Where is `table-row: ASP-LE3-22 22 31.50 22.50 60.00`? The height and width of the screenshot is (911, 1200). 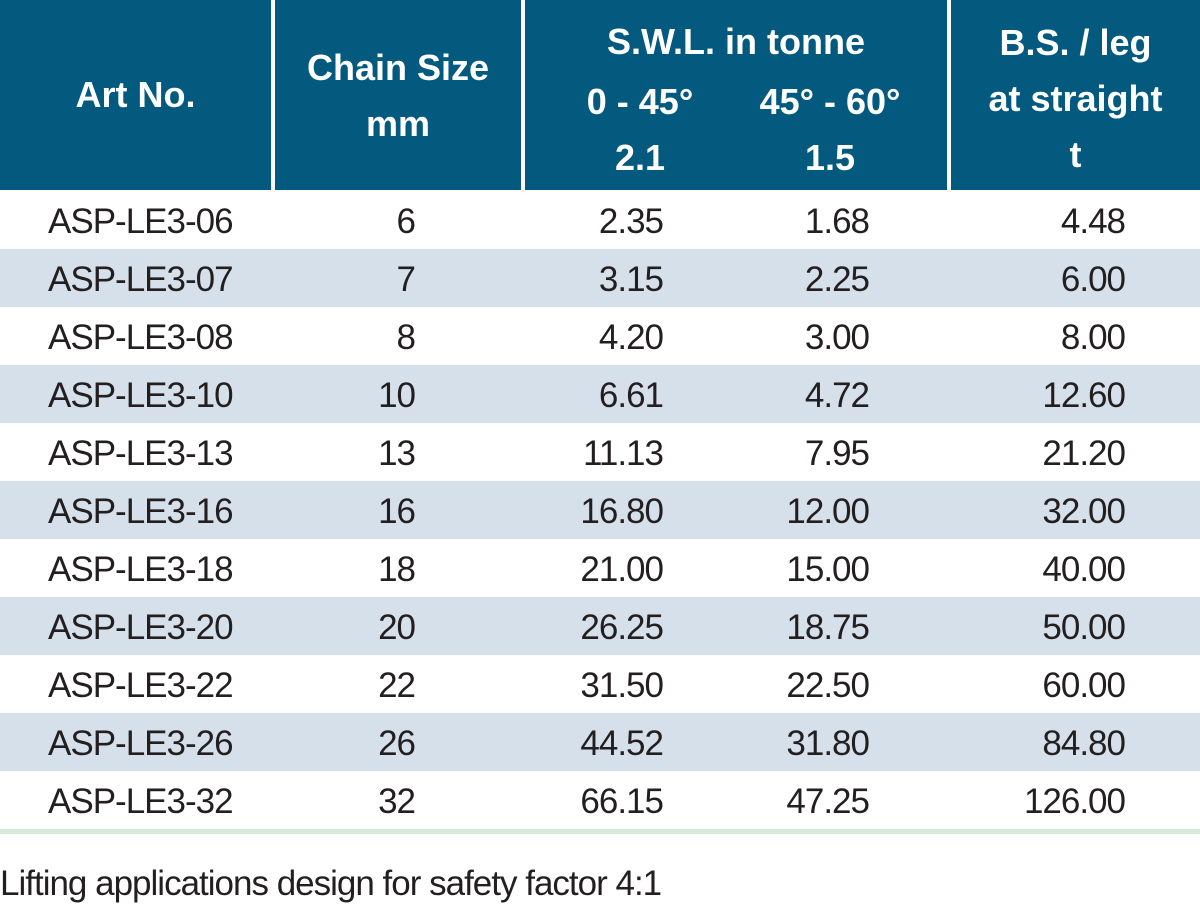
table-row: ASP-LE3-22 22 31.50 22.50 60.00 is located at coordinates (600, 684).